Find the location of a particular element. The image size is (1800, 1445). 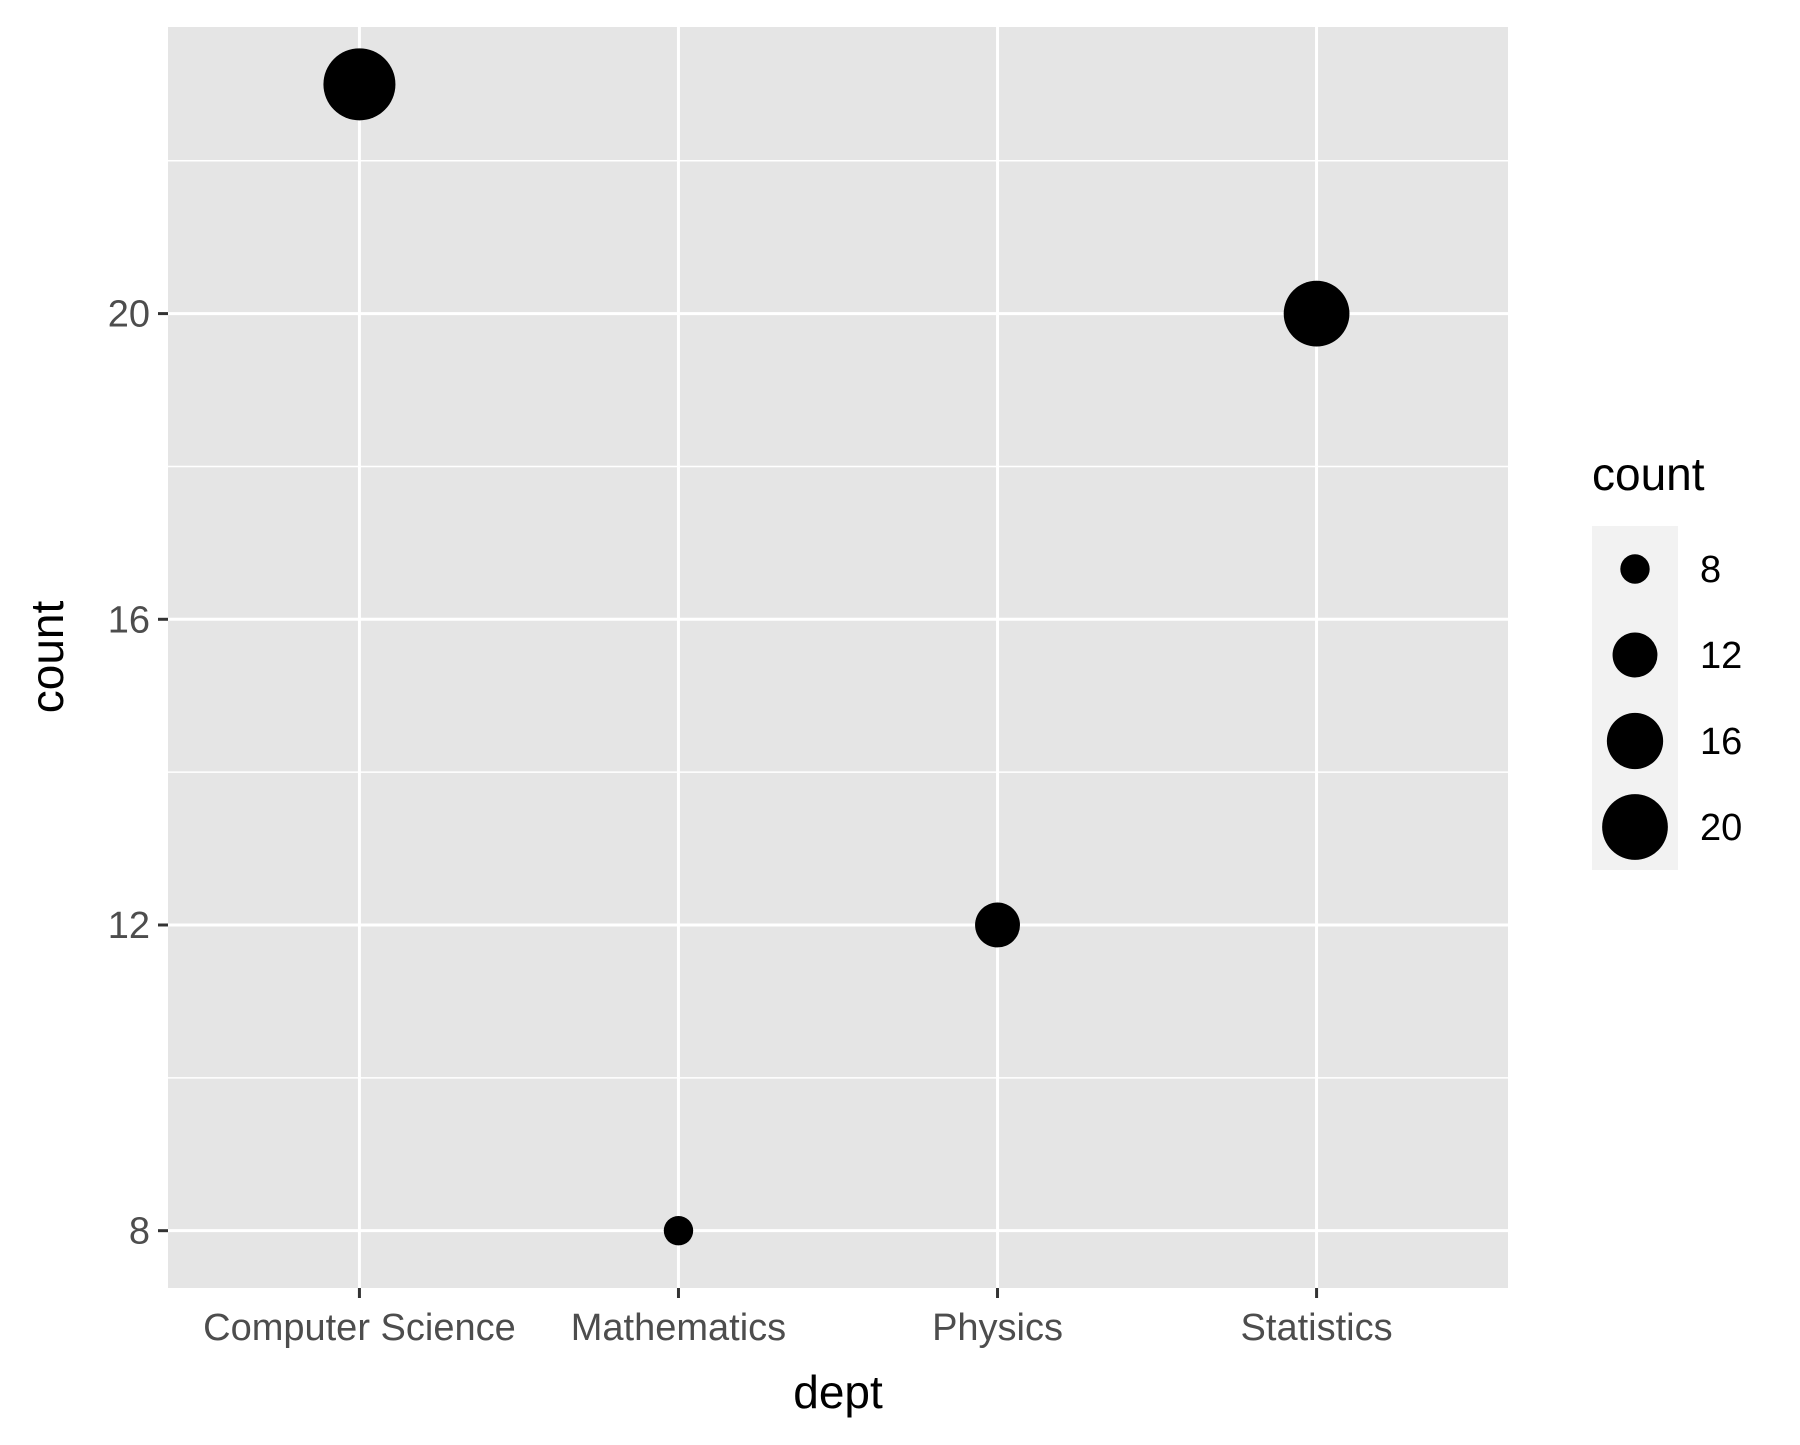

y-axis-title: count is located at coordinates (47, 657).